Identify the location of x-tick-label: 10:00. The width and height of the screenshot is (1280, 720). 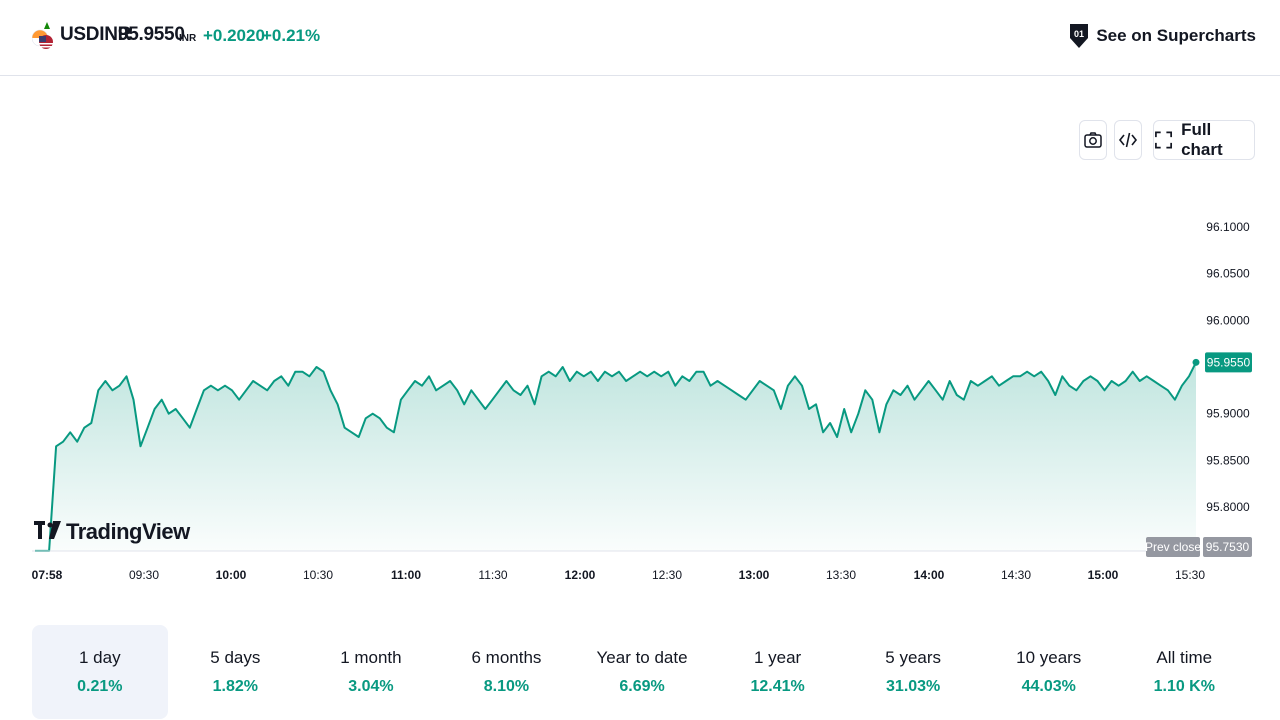
(231, 575).